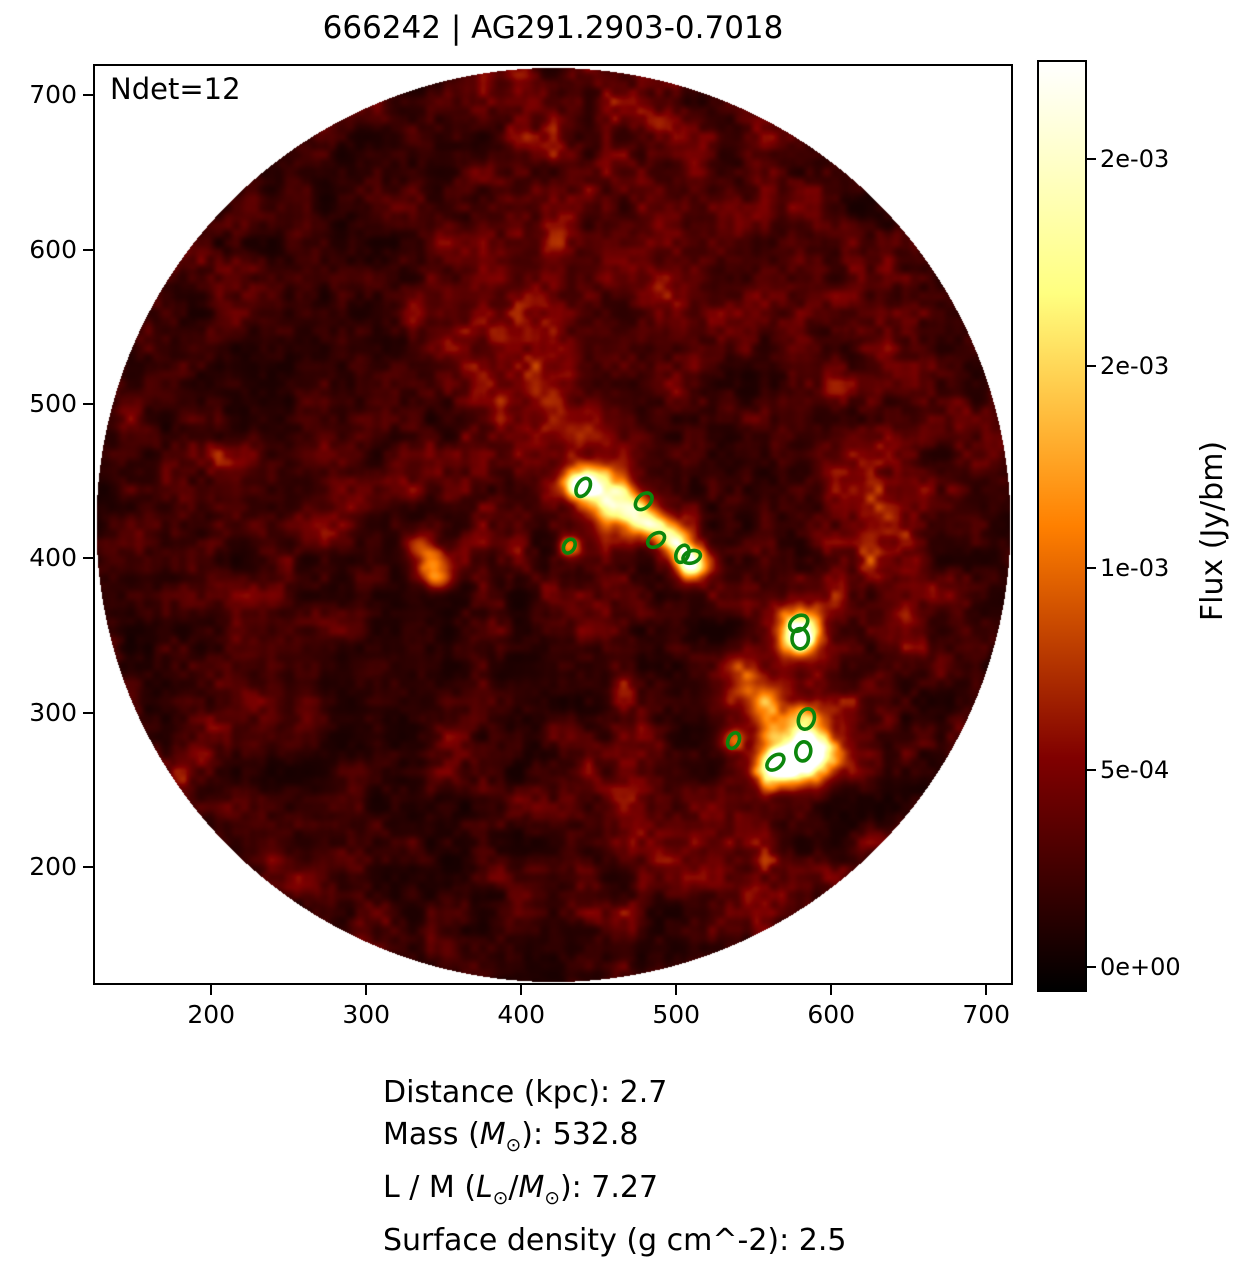 This screenshot has height=1267, width=1257. What do you see at coordinates (689, 624) in the screenshot?
I see `detections-overlay` at bounding box center [689, 624].